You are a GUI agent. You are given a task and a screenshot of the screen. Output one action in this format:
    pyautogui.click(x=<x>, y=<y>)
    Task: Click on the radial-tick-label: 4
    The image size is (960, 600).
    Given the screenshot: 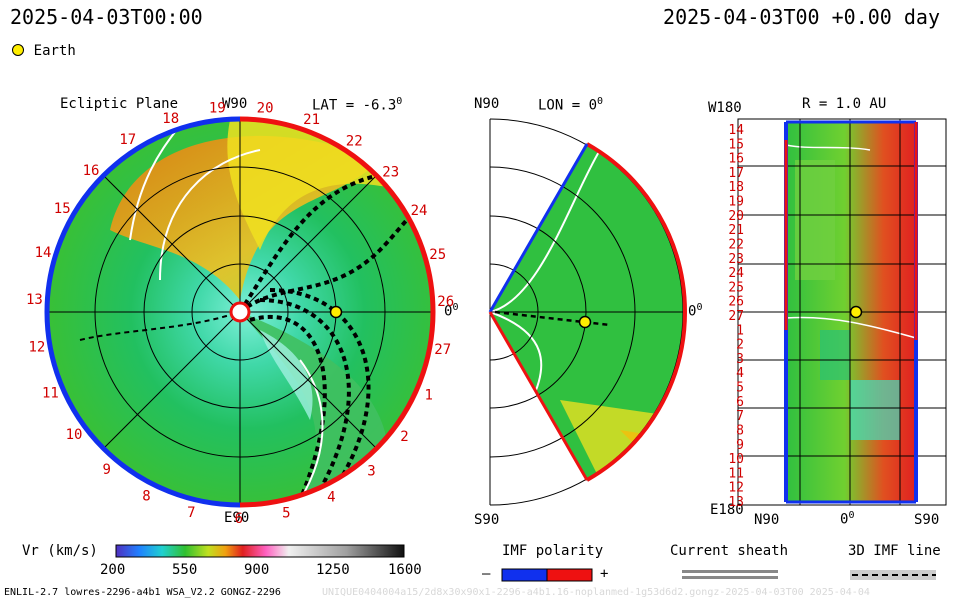 What is the action you would take?
    pyautogui.click(x=740, y=373)
    